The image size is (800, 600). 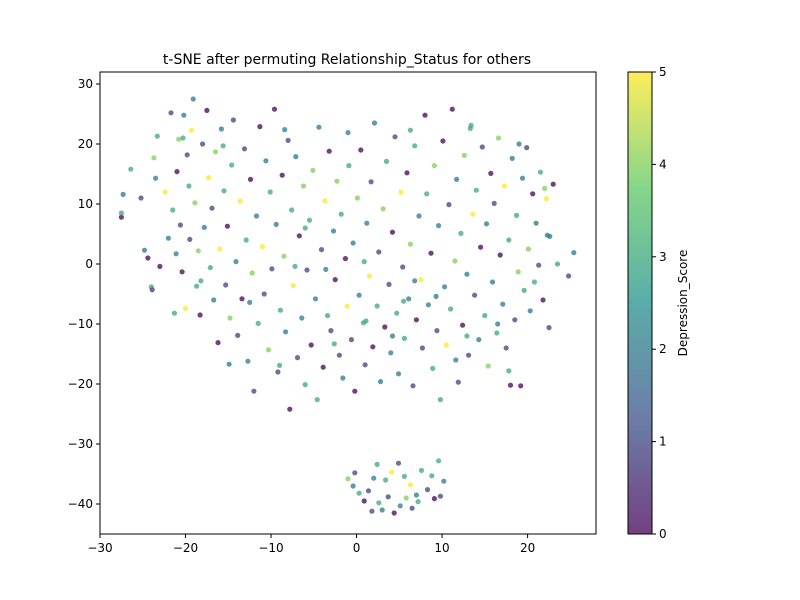 I want to click on y-tick-label: 20, so click(x=85, y=144).